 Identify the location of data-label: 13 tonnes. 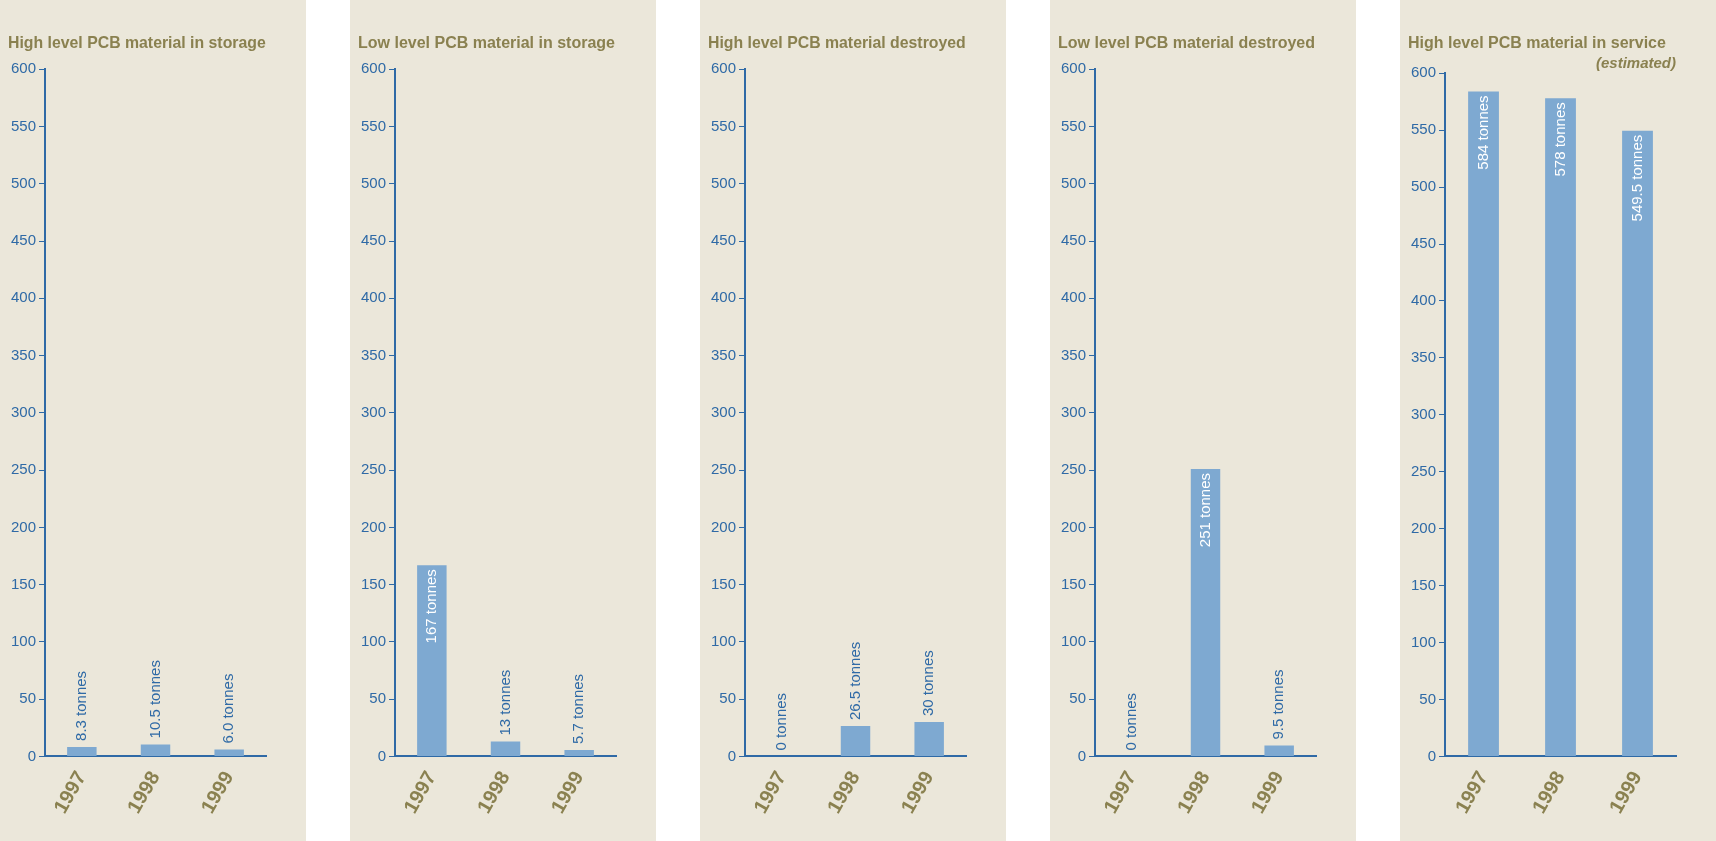
(504, 702).